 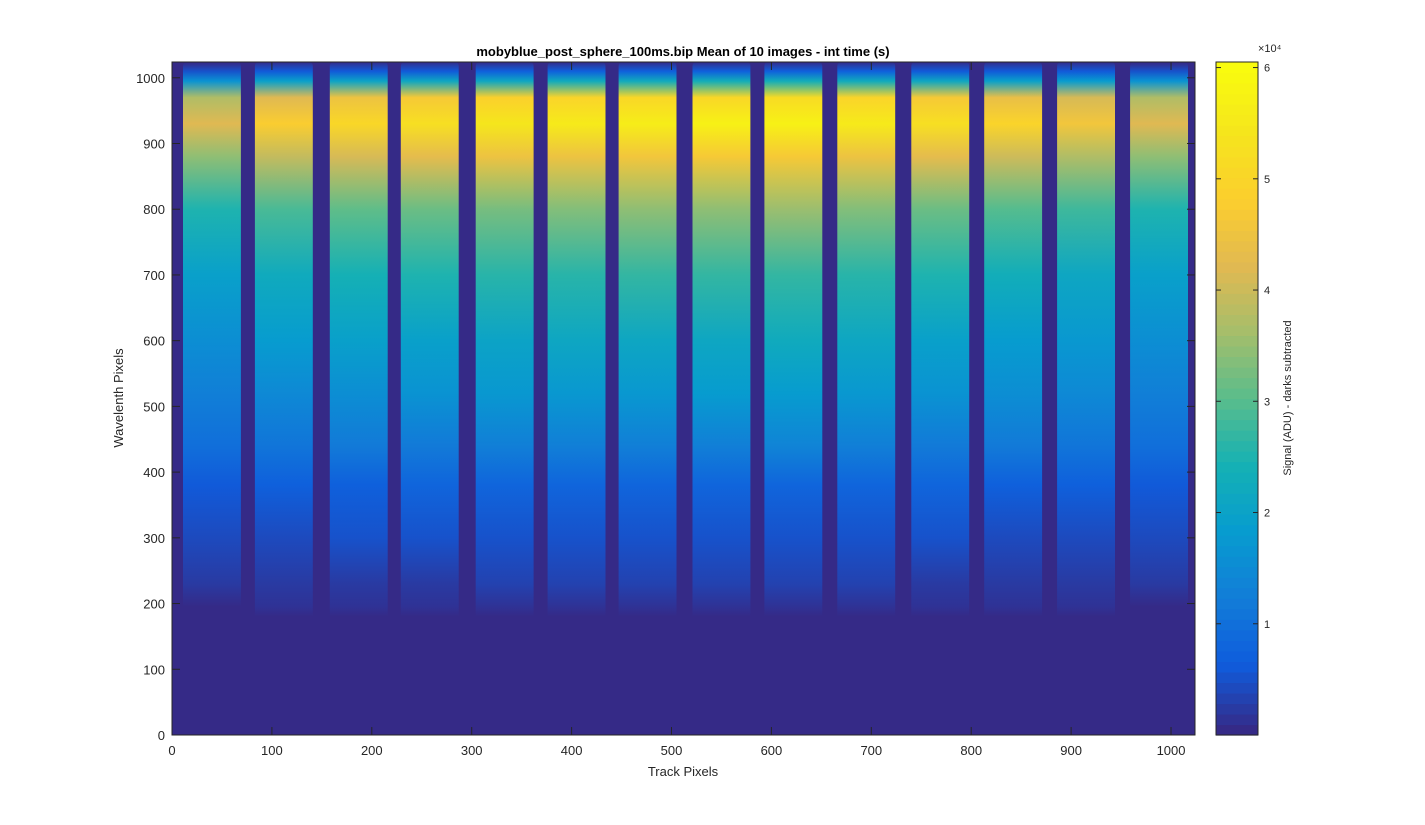 What do you see at coordinates (871, 750) in the screenshot?
I see `x-tick-label: 700` at bounding box center [871, 750].